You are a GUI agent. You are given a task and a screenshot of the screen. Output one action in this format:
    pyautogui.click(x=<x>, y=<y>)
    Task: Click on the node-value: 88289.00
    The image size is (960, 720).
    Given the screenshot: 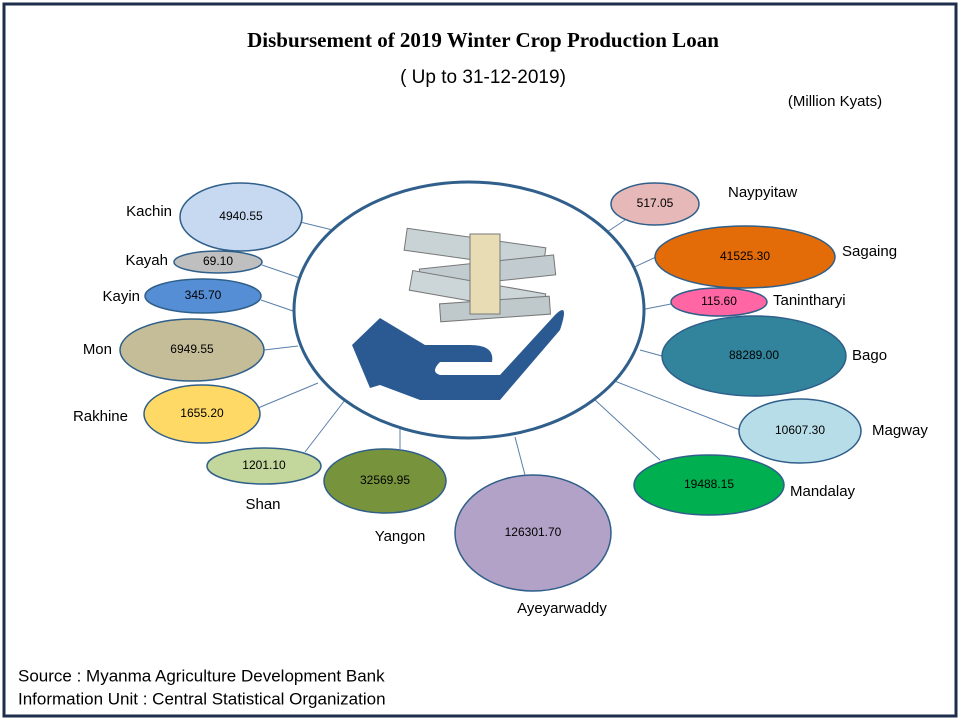 What is the action you would take?
    pyautogui.click(x=754, y=355)
    